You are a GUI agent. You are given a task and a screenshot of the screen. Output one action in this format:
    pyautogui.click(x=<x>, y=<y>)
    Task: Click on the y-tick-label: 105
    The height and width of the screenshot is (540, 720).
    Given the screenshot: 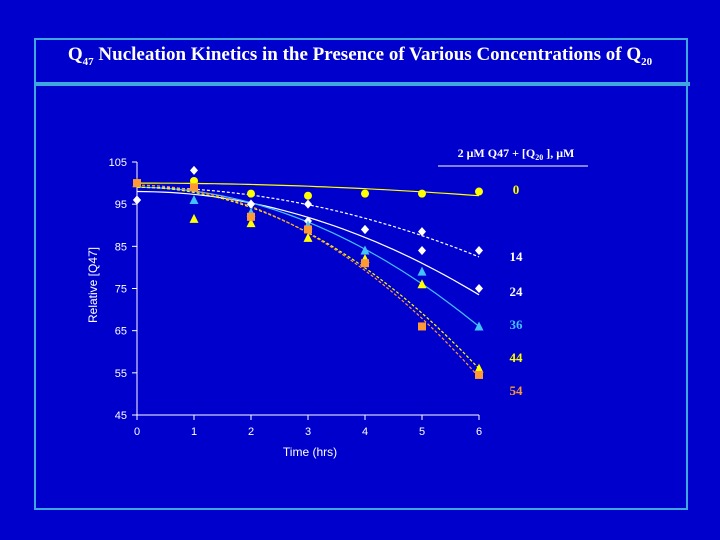 What is the action you would take?
    pyautogui.click(x=118, y=163)
    